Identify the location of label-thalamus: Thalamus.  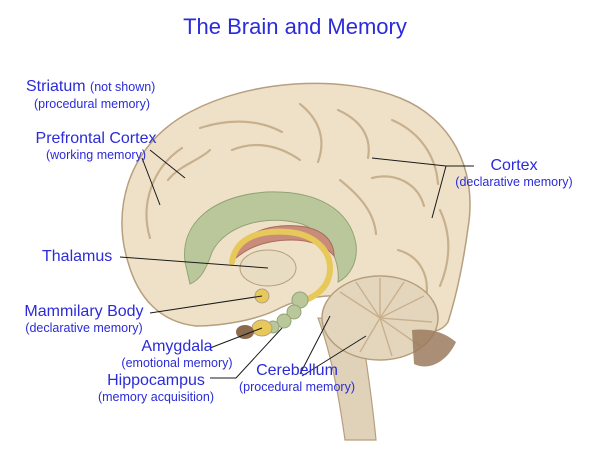
(77, 256).